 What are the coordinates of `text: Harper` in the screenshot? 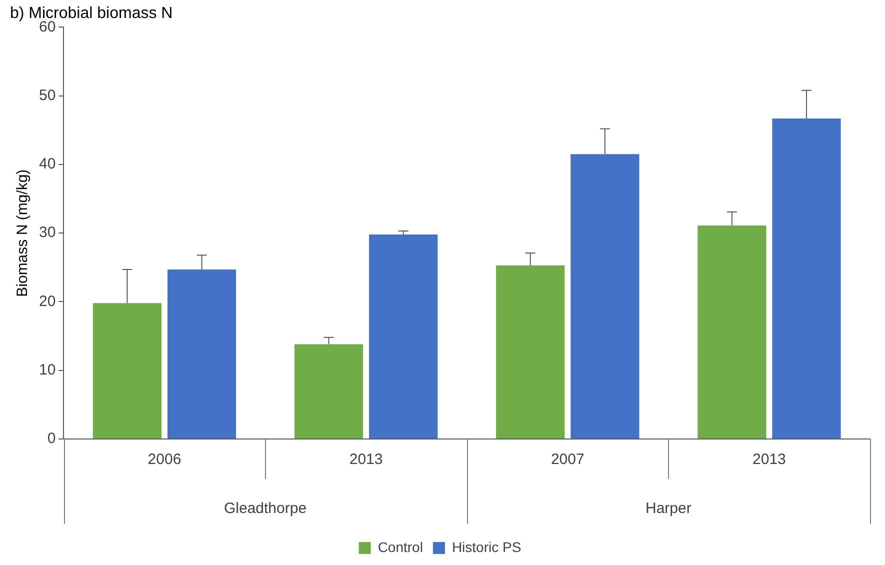 It's located at (668, 509).